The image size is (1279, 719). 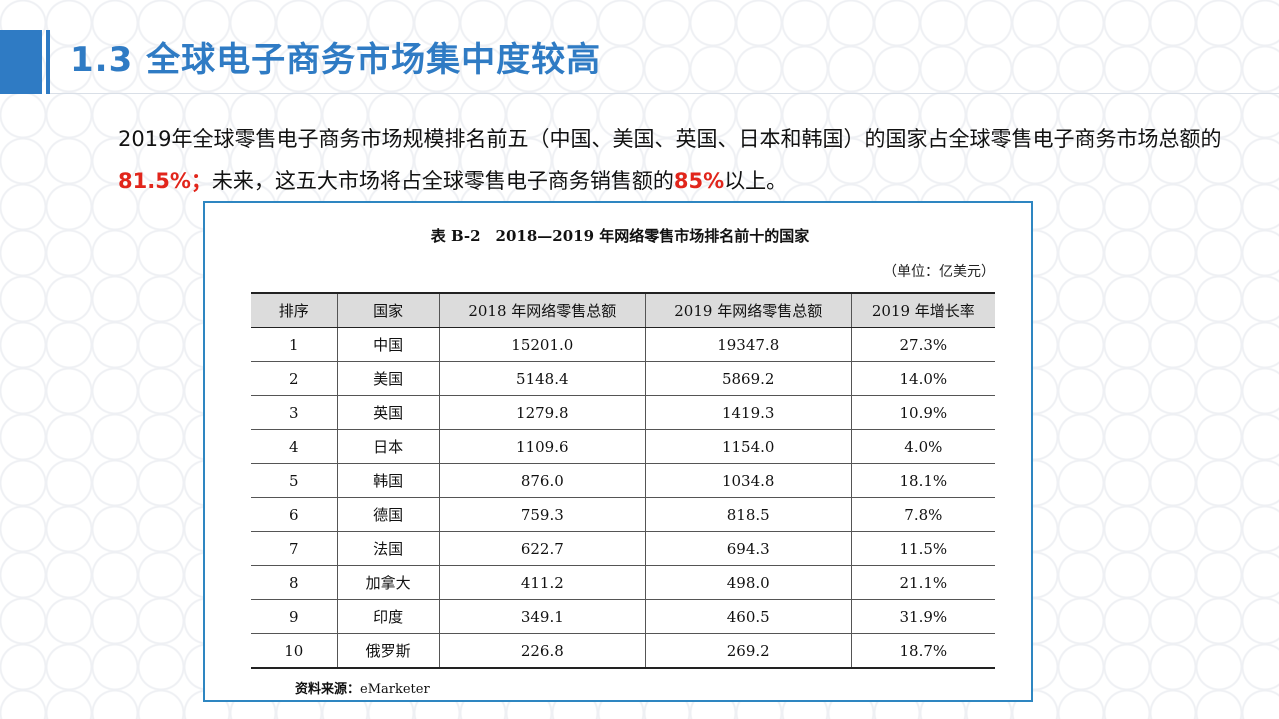 I want to click on cell-2019: 694.3, so click(x=748, y=548).